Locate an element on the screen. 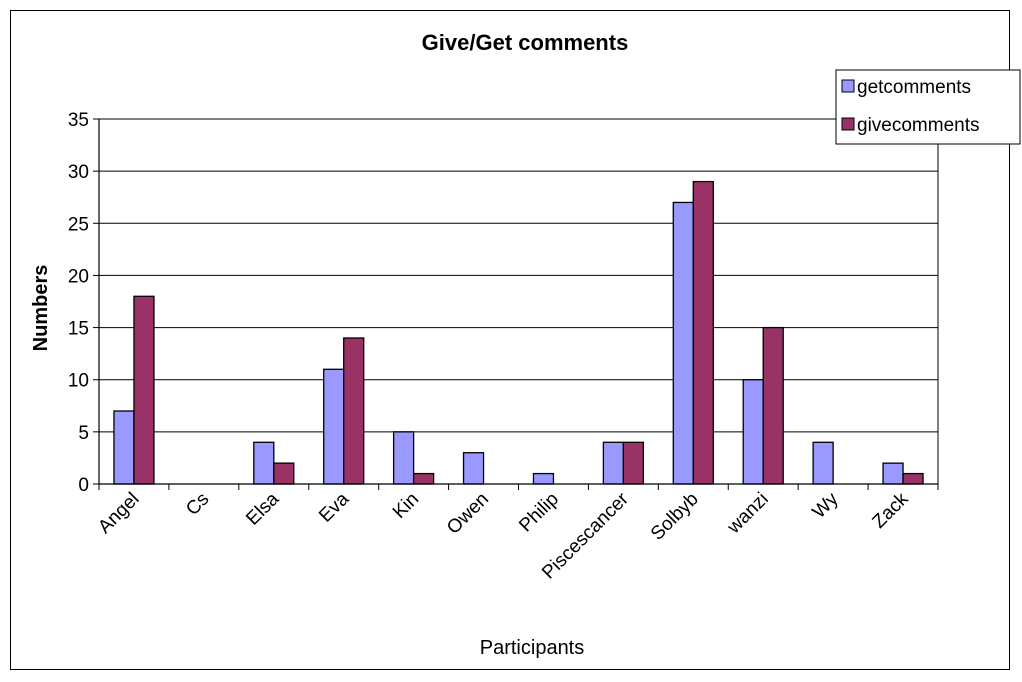  bar-getcomments-Owen is located at coordinates (473, 468).